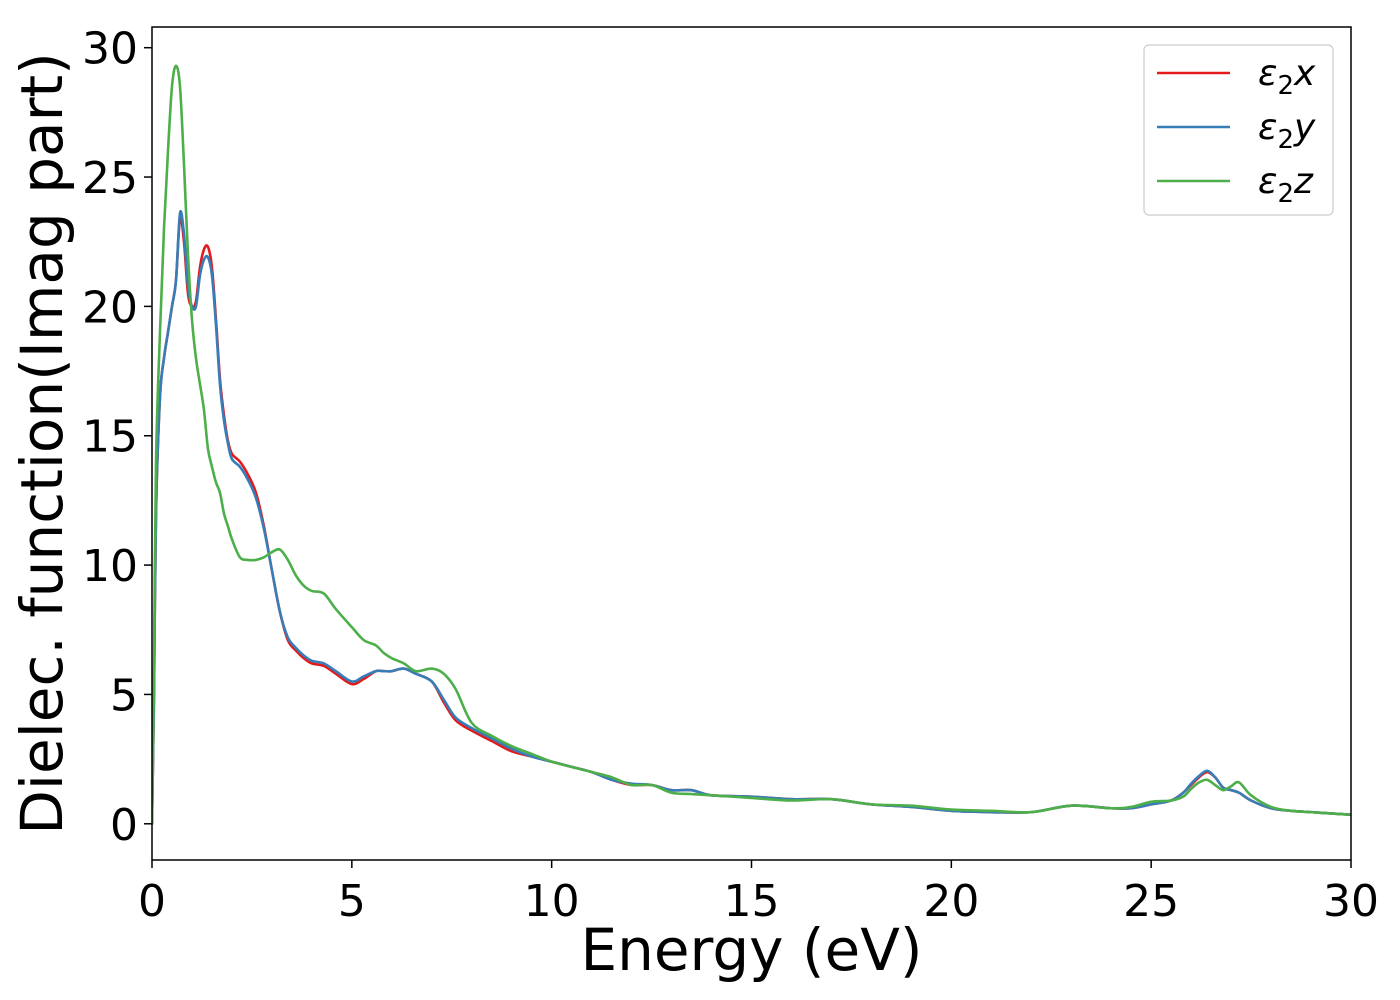  I want to click on x-tick-label: 10, so click(552, 901).